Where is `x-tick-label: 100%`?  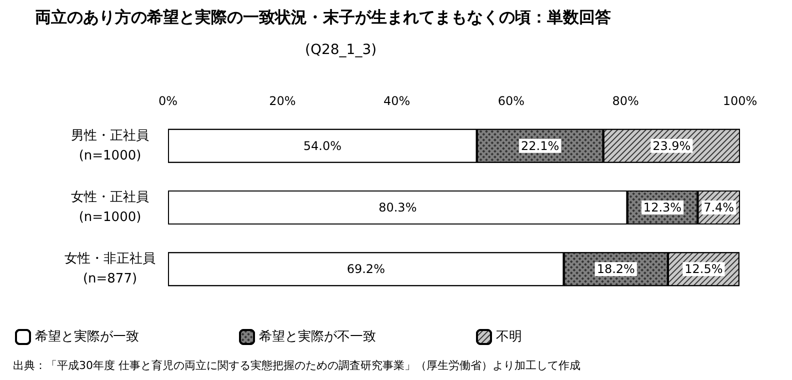
x-tick-label: 100% is located at coordinates (740, 101).